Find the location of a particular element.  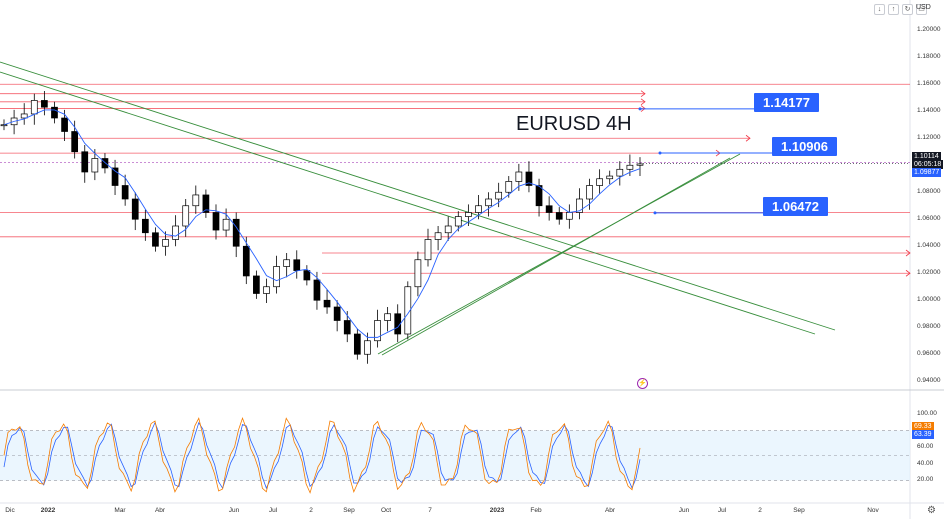

arrow-down-icon: ↓ is located at coordinates (879, 9).